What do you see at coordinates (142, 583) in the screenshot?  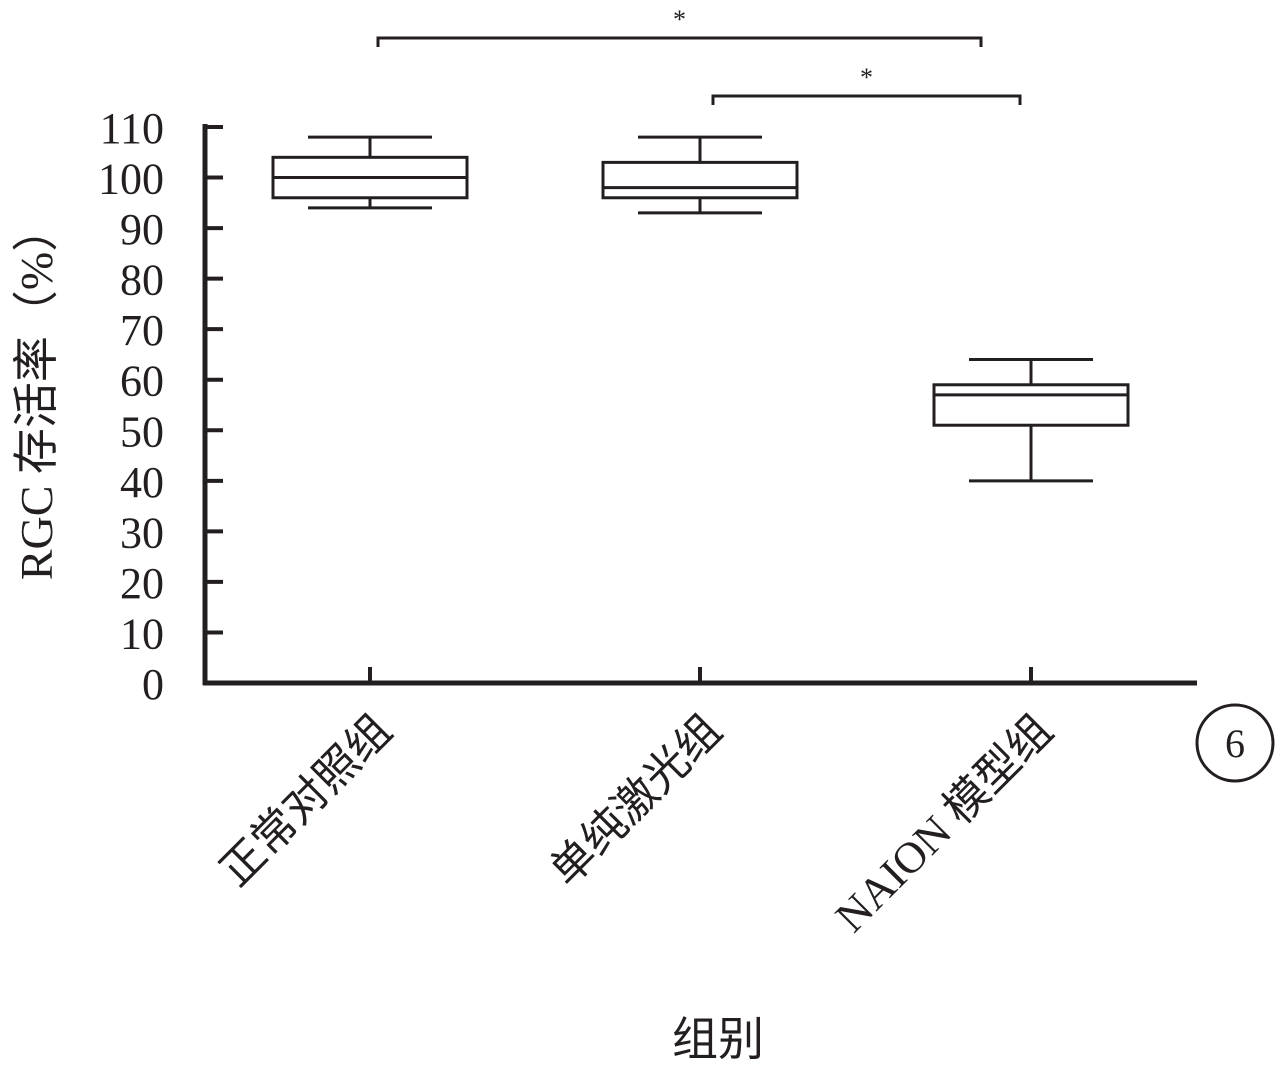 I see `y-tick-label: 20` at bounding box center [142, 583].